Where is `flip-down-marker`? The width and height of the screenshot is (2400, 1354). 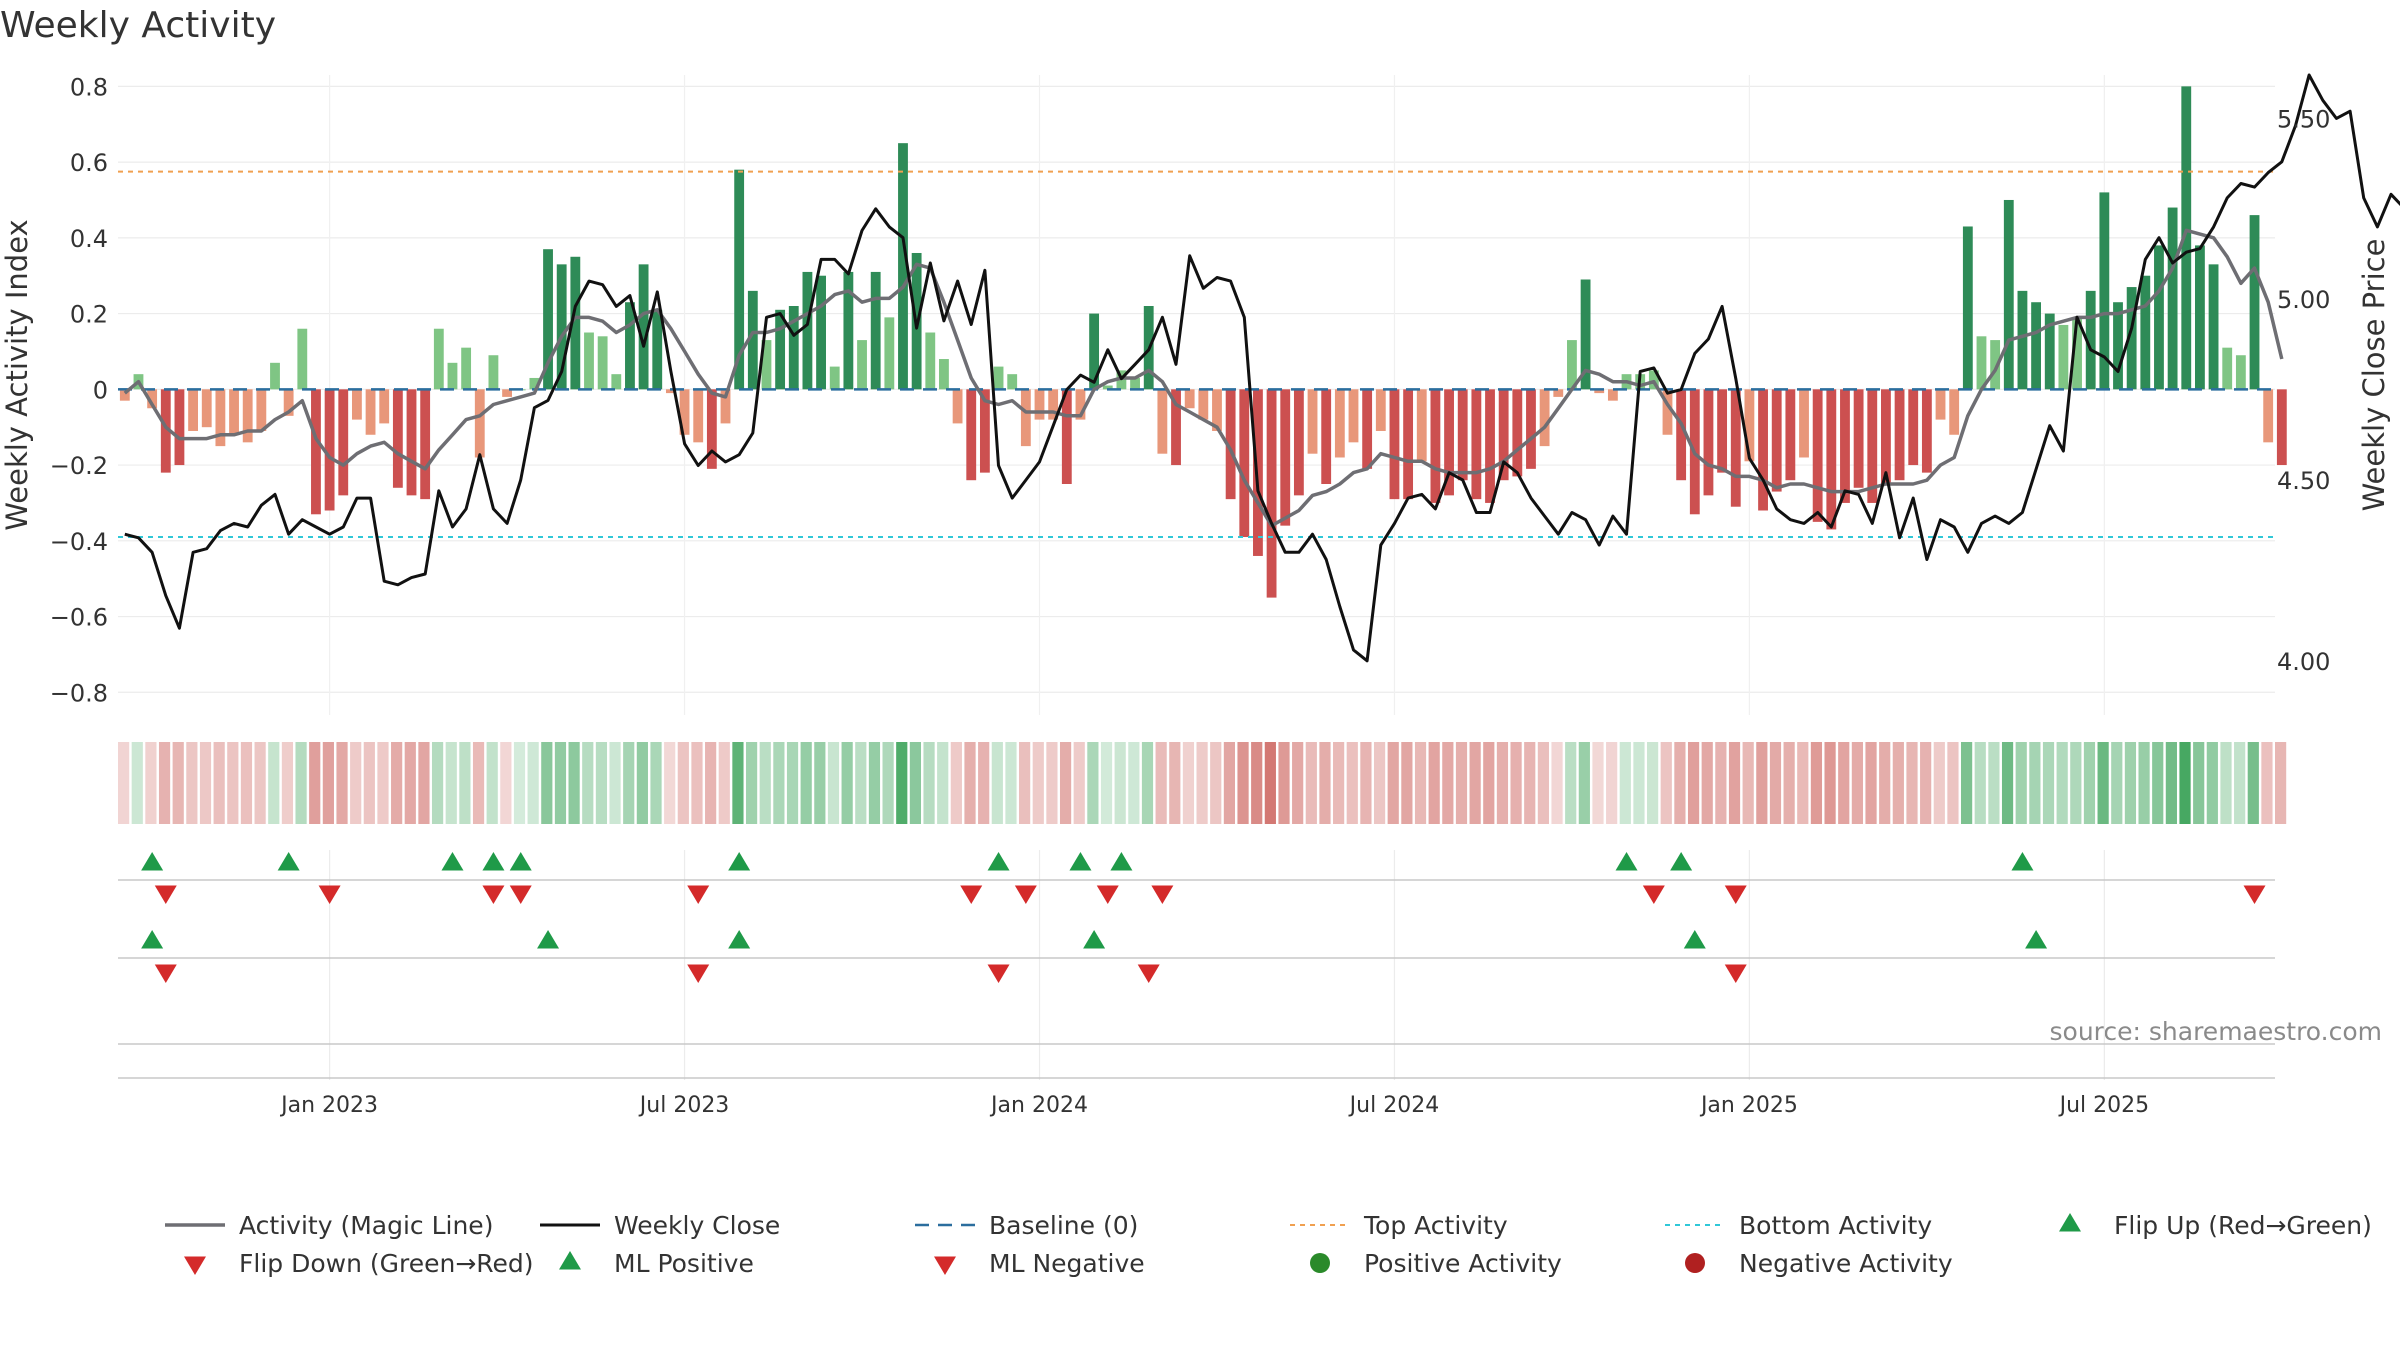
flip-down-marker is located at coordinates (1653, 894).